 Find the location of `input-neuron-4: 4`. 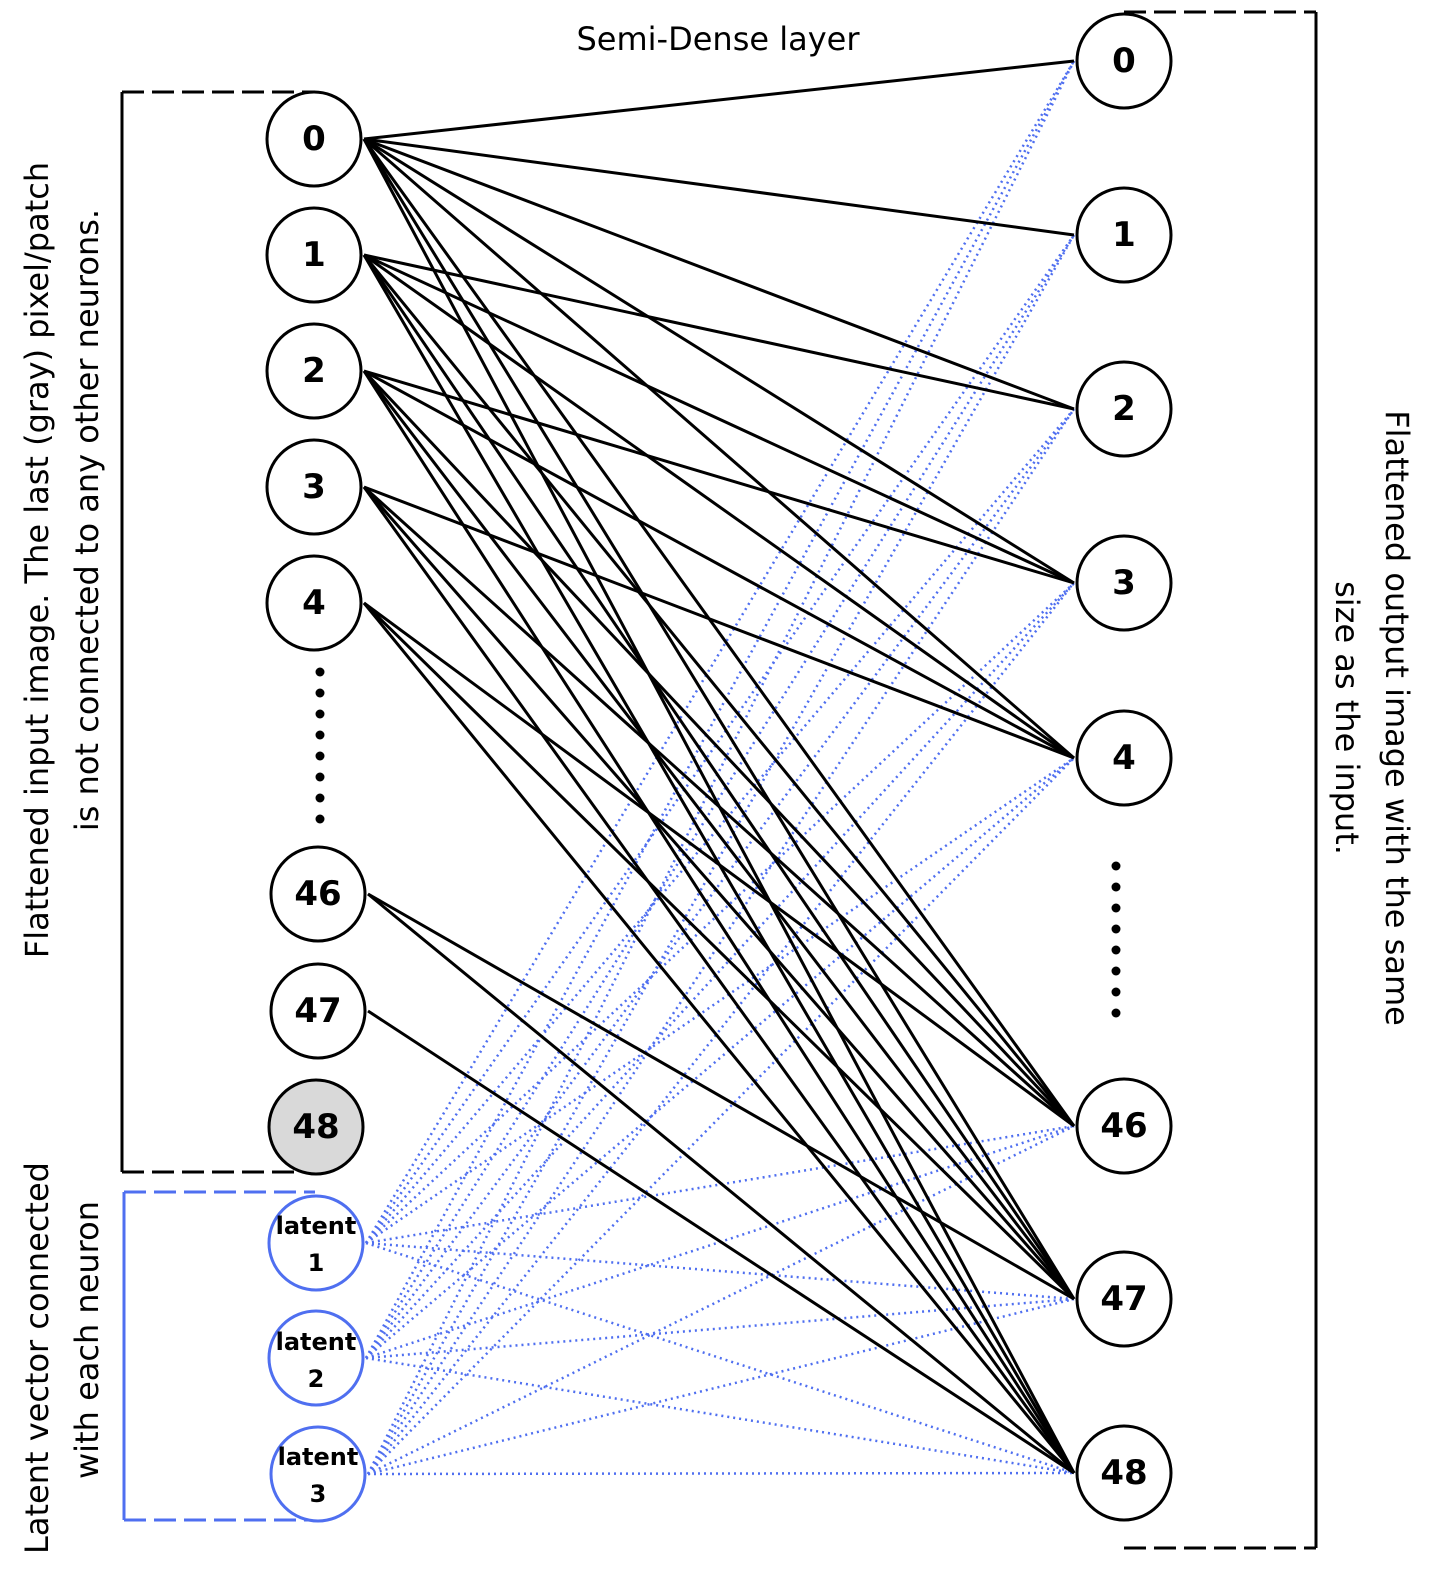

input-neuron-4: 4 is located at coordinates (314, 603).